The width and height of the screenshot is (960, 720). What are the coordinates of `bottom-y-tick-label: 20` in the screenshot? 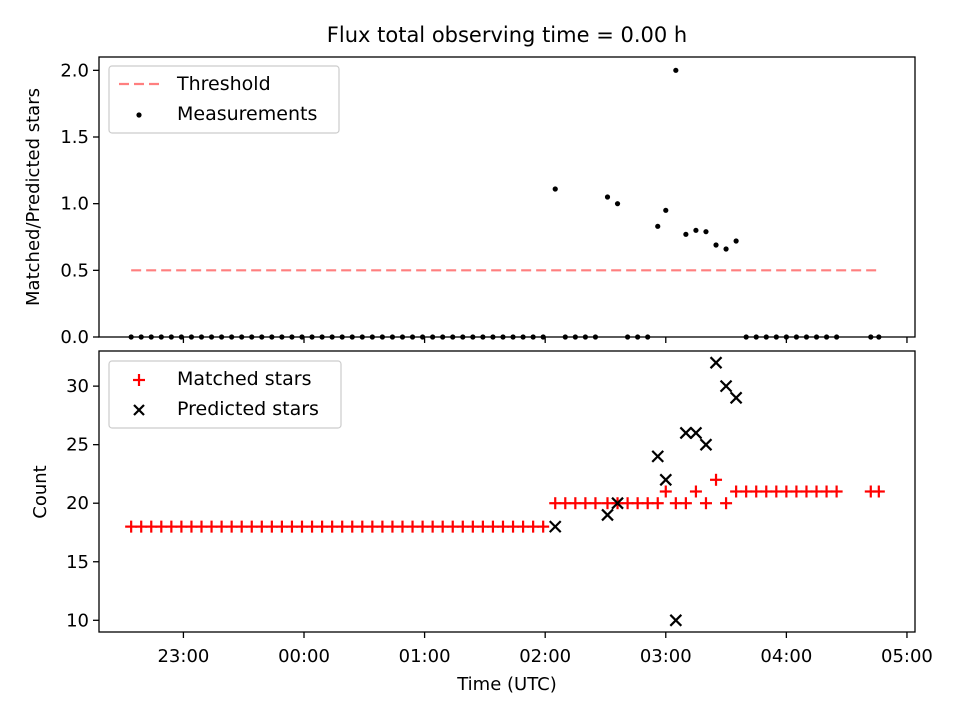 It's located at (77, 503).